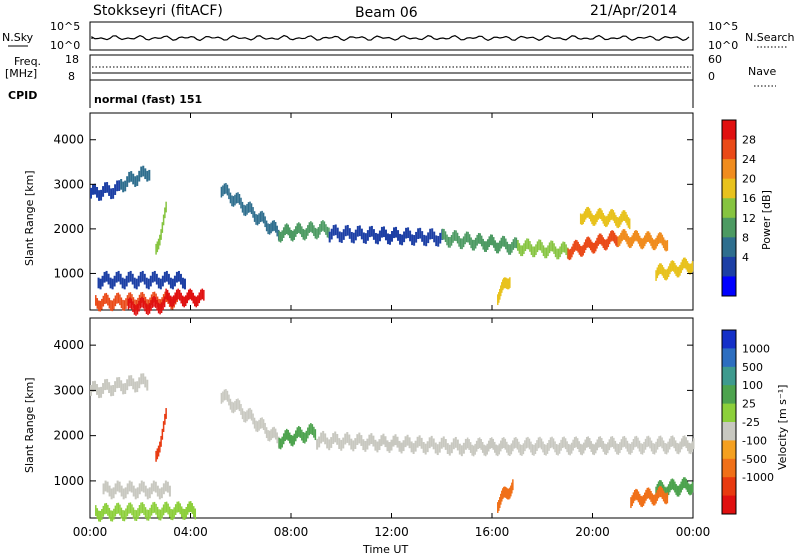 The height and width of the screenshot is (554, 800). What do you see at coordinates (758, 477) in the screenshot?
I see `colorbar-tick-label: -1000` at bounding box center [758, 477].